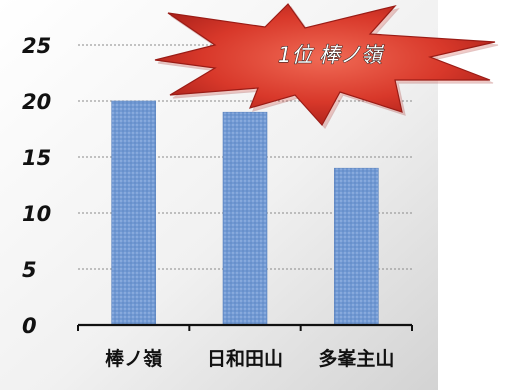  I want to click on y-tick-label: 5, so click(29, 270).